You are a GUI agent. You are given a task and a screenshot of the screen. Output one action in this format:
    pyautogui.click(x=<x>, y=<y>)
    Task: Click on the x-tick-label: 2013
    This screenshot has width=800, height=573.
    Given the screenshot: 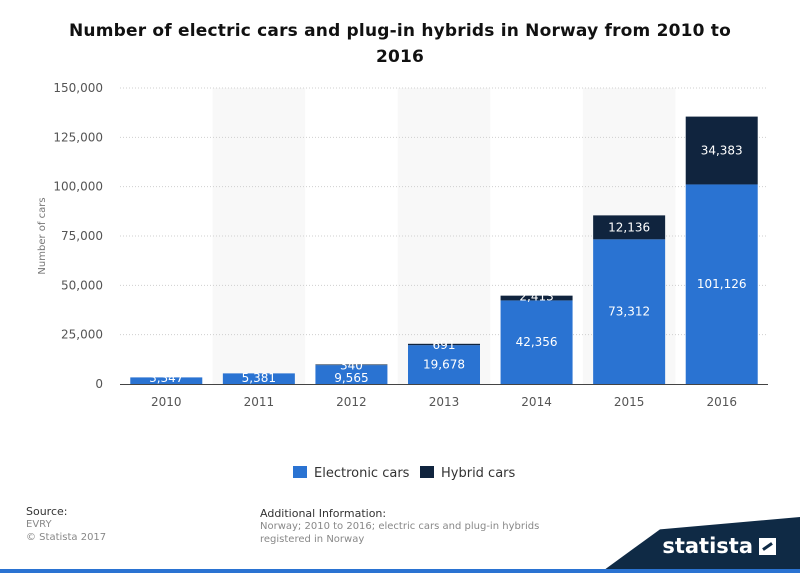 What is the action you would take?
    pyautogui.click(x=444, y=402)
    